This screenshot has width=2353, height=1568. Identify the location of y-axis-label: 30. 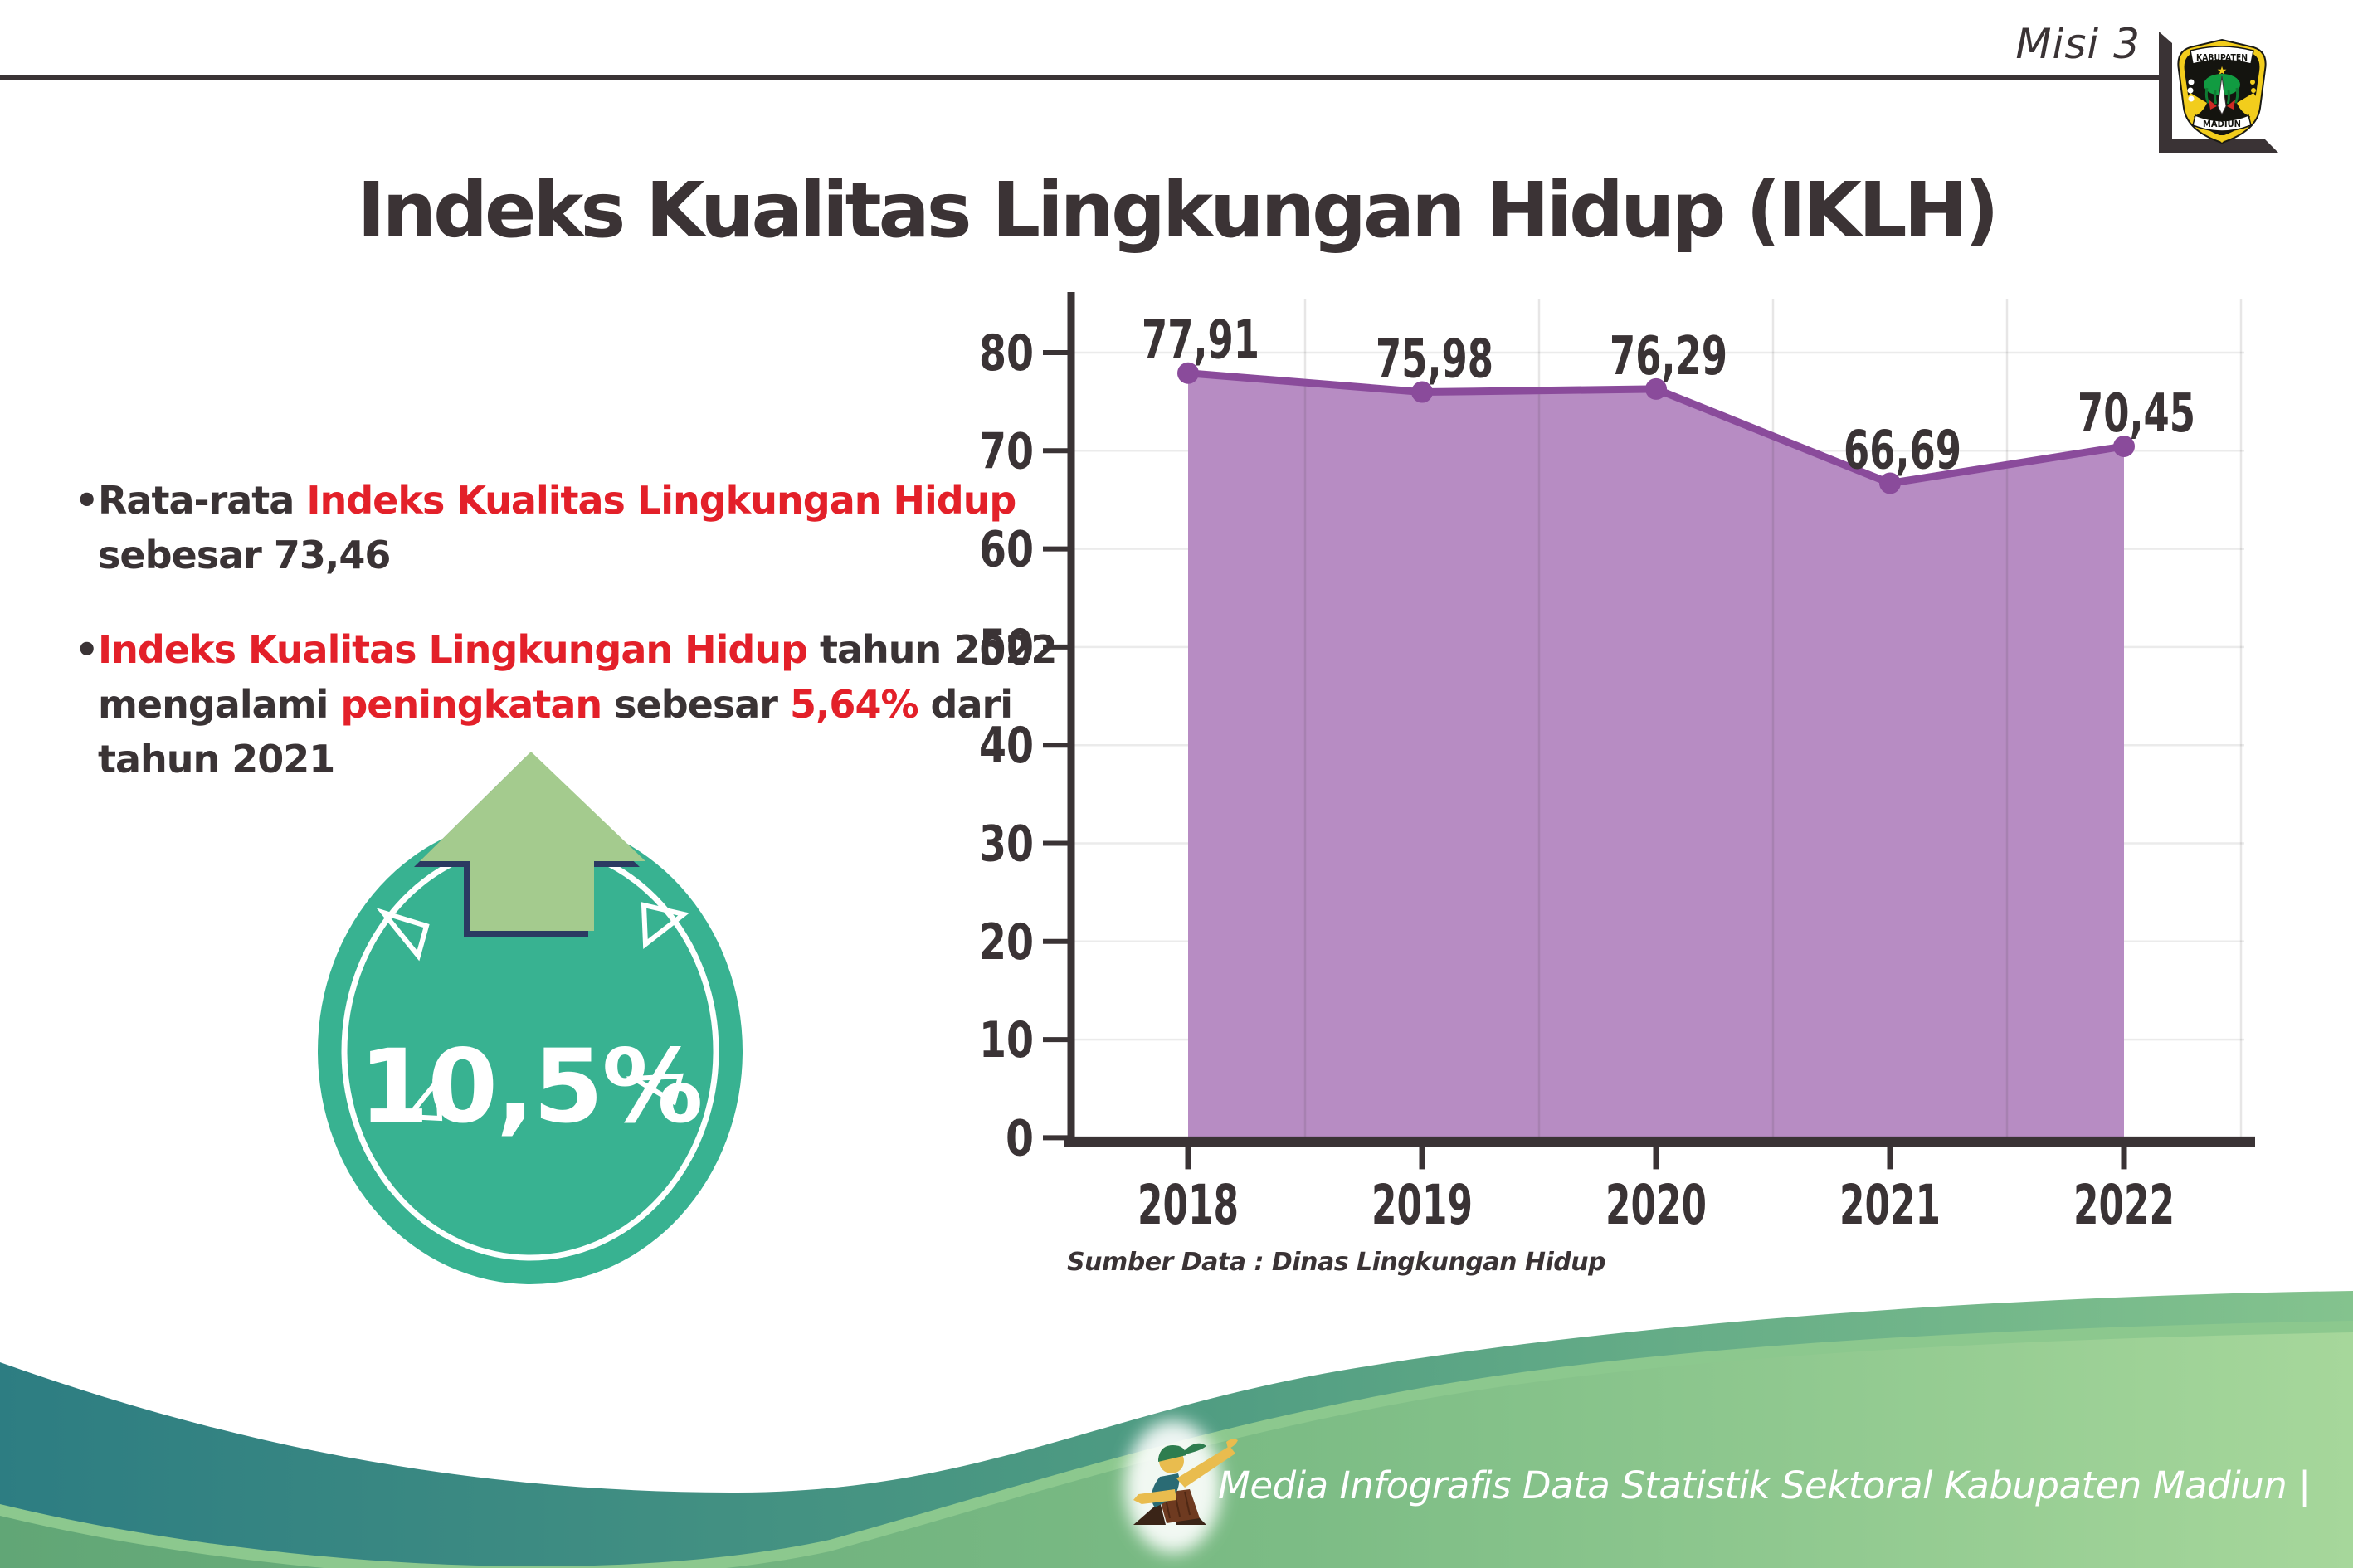
(1006, 845).